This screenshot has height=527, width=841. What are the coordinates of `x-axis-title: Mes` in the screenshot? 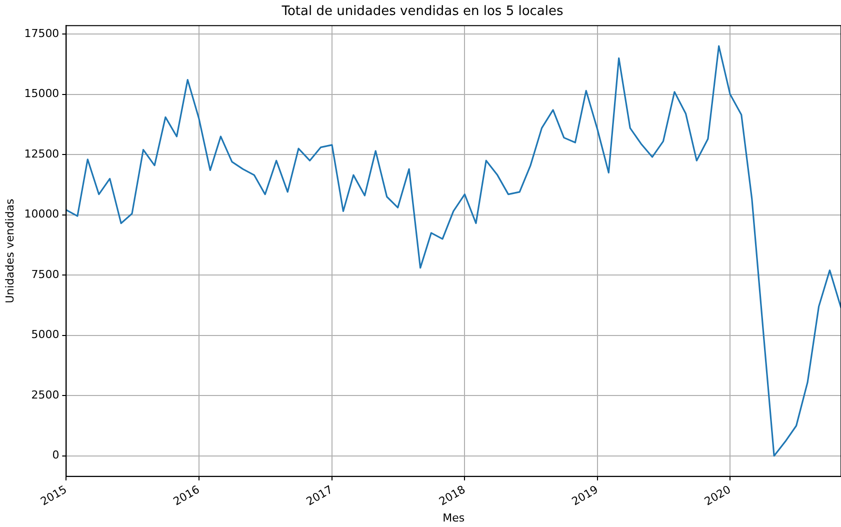 It's located at (453, 517).